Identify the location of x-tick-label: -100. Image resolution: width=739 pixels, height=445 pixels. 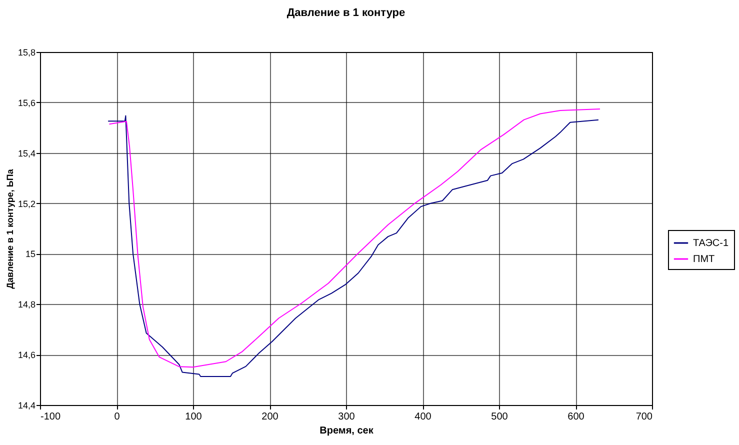
(50, 417).